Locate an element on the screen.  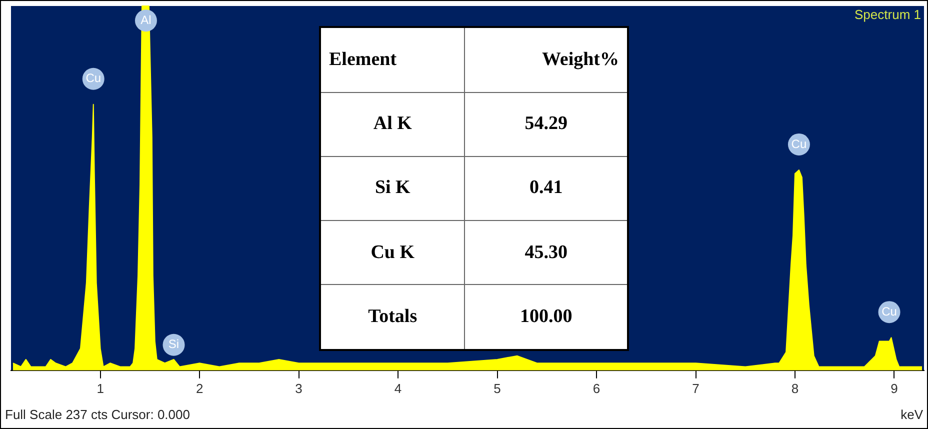
annotation: Al is located at coordinates (146, 19).